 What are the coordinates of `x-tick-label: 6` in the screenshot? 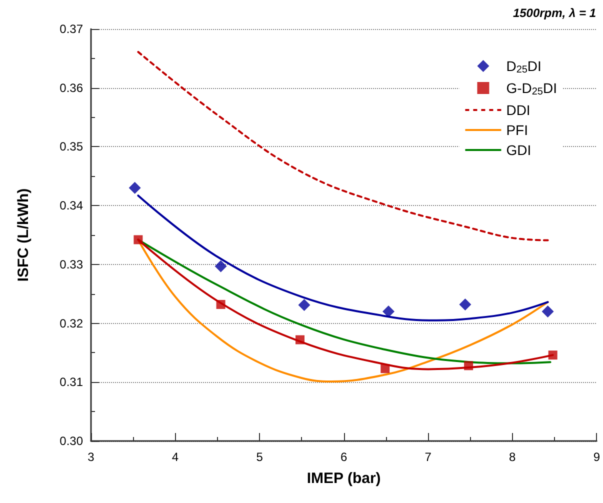 It's located at (344, 457).